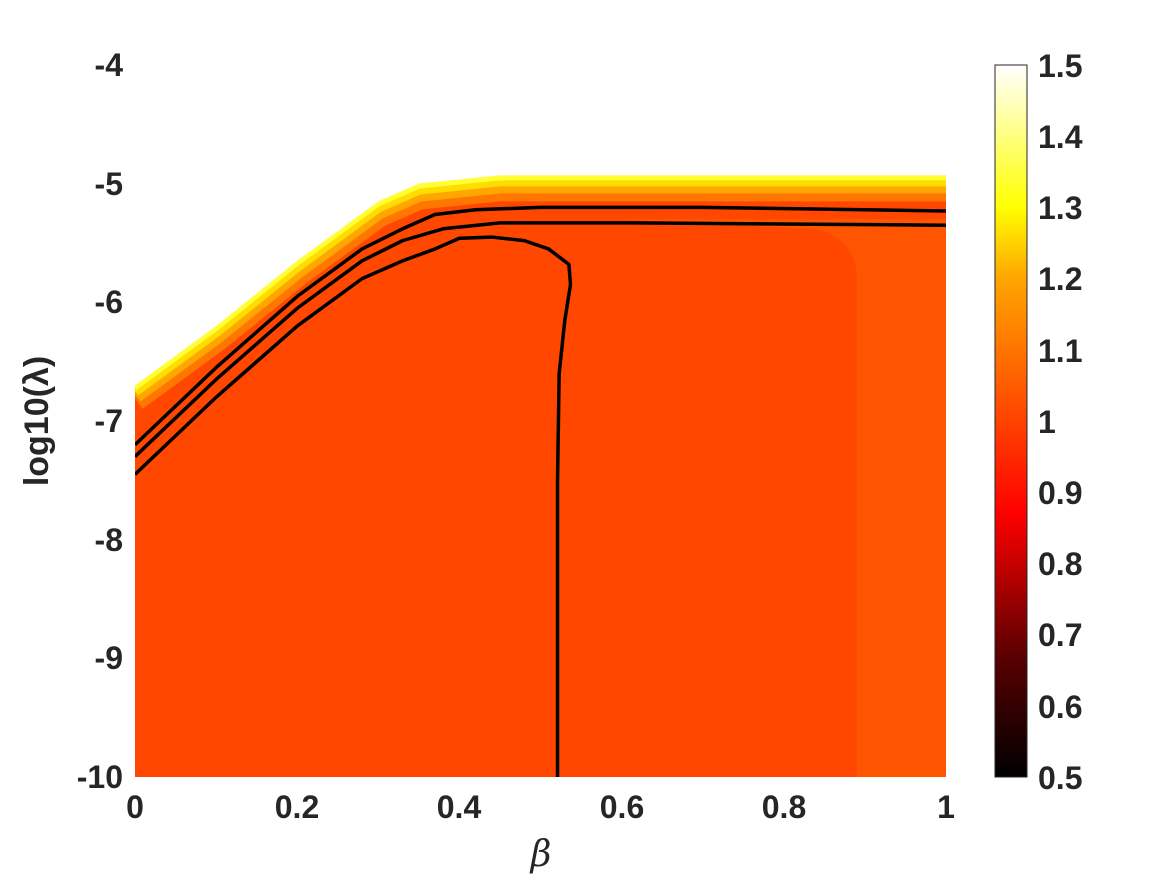 The height and width of the screenshot is (875, 1167). Describe the element at coordinates (1060, 66) in the screenshot. I see `colorbar-tick-label: 1.5` at that location.